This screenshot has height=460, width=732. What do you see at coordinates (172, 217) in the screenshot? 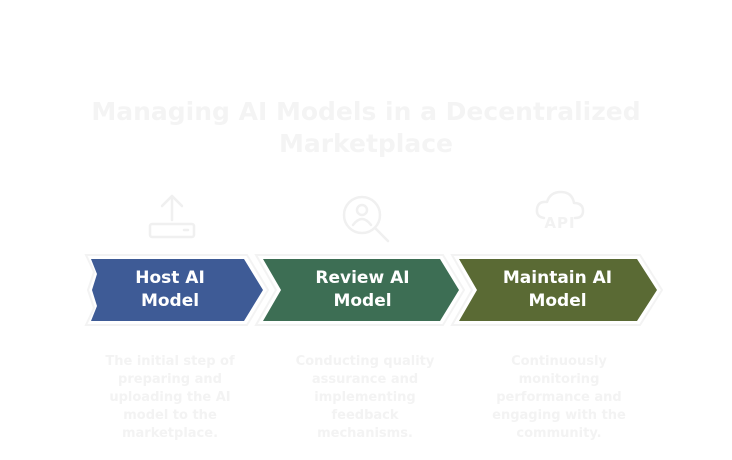
I see `upload-icon` at bounding box center [172, 217].